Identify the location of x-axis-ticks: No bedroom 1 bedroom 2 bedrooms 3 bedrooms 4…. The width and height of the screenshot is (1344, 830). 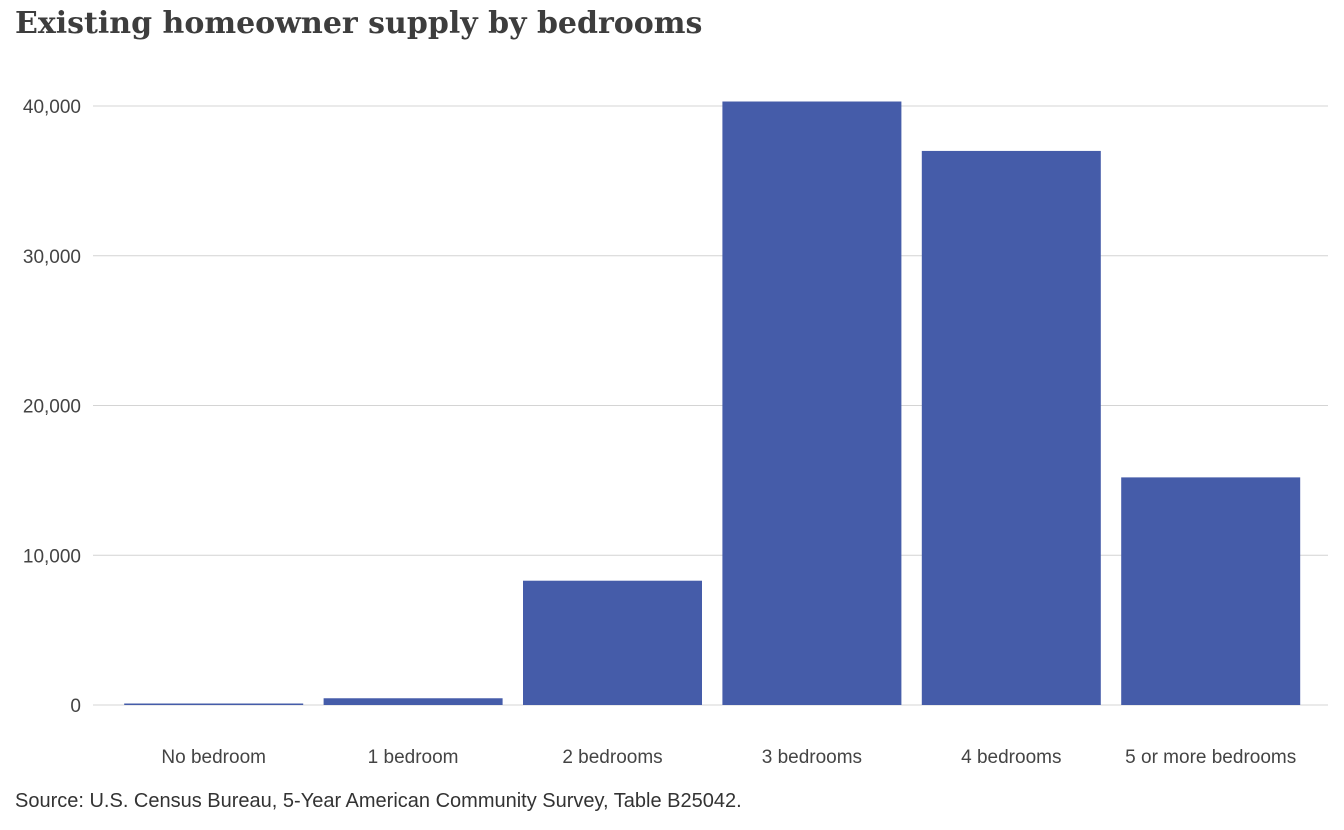
(728, 757).